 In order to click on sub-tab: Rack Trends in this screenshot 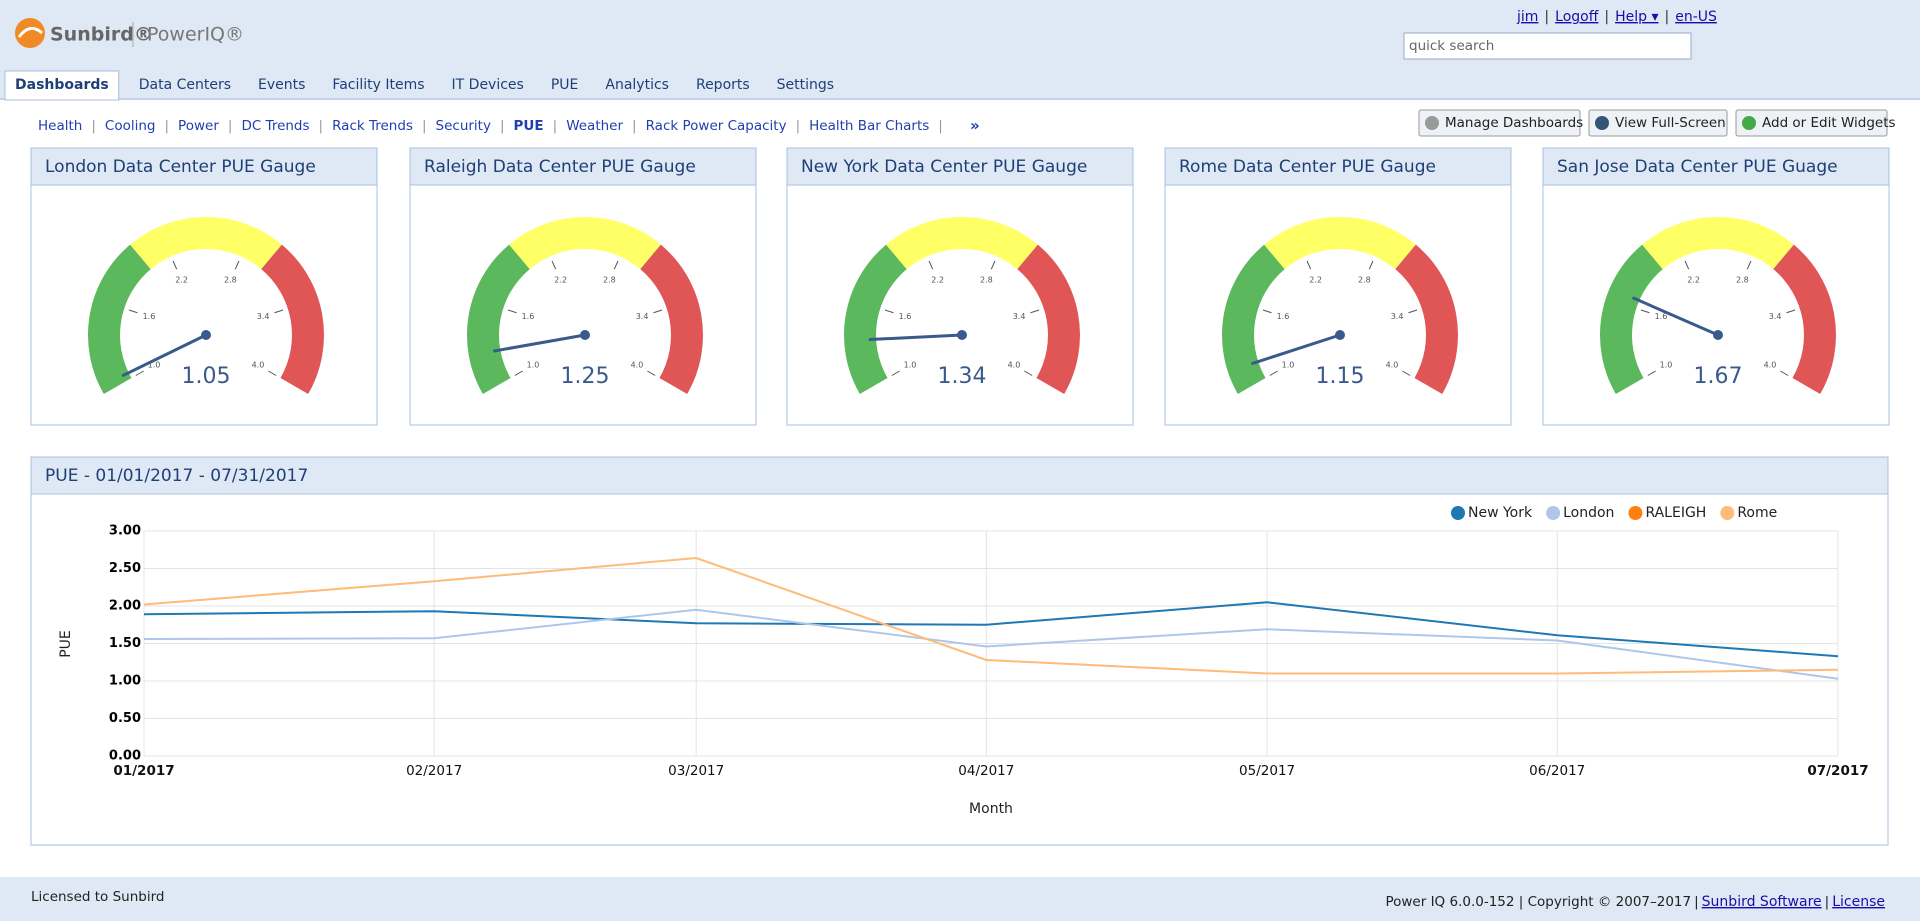, I will do `click(372, 126)`.